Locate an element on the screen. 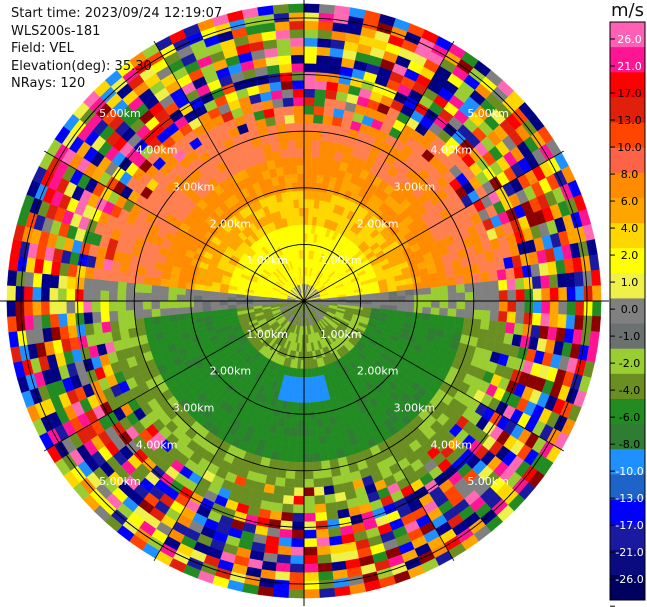  range-ring-label: 2.00km is located at coordinates (378, 371).